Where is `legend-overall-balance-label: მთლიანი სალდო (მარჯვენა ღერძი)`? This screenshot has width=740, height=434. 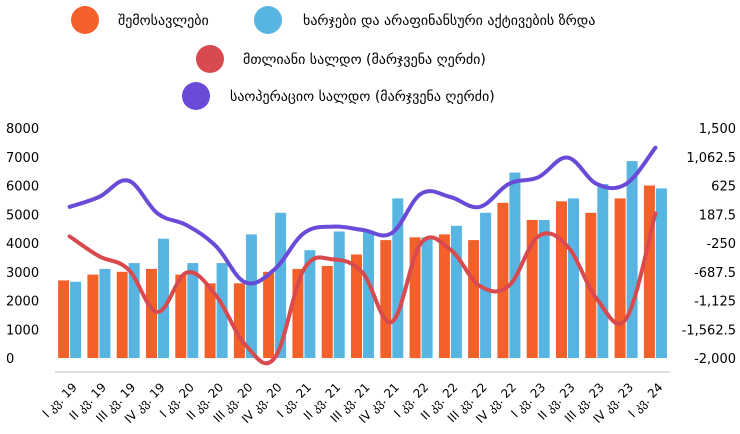
legend-overall-balance-label: მთლიანი სალდო (მარჯვენა ღერძი) is located at coordinates (364, 59).